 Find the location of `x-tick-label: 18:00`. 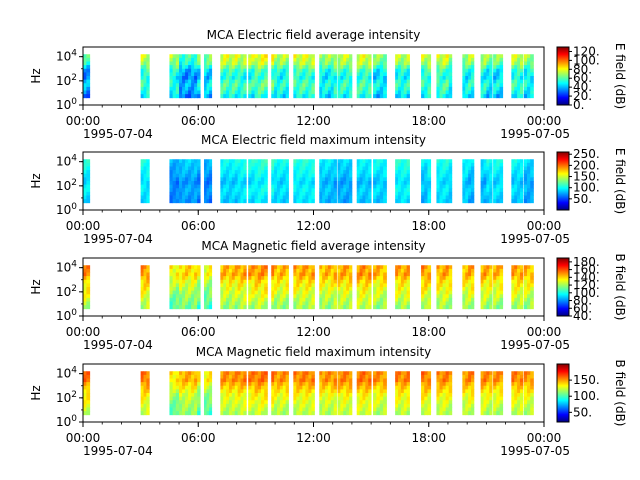

x-tick-label: 18:00 is located at coordinates (428, 438).